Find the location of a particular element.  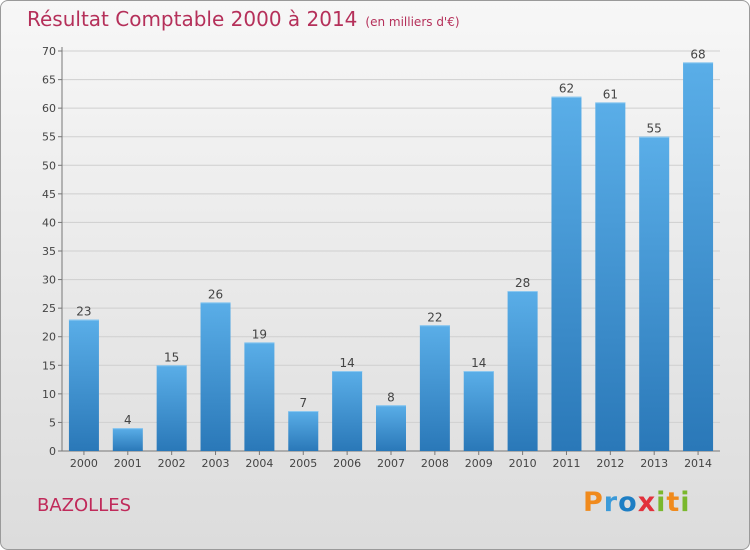

y-tick-label: 45 is located at coordinates (49, 194).